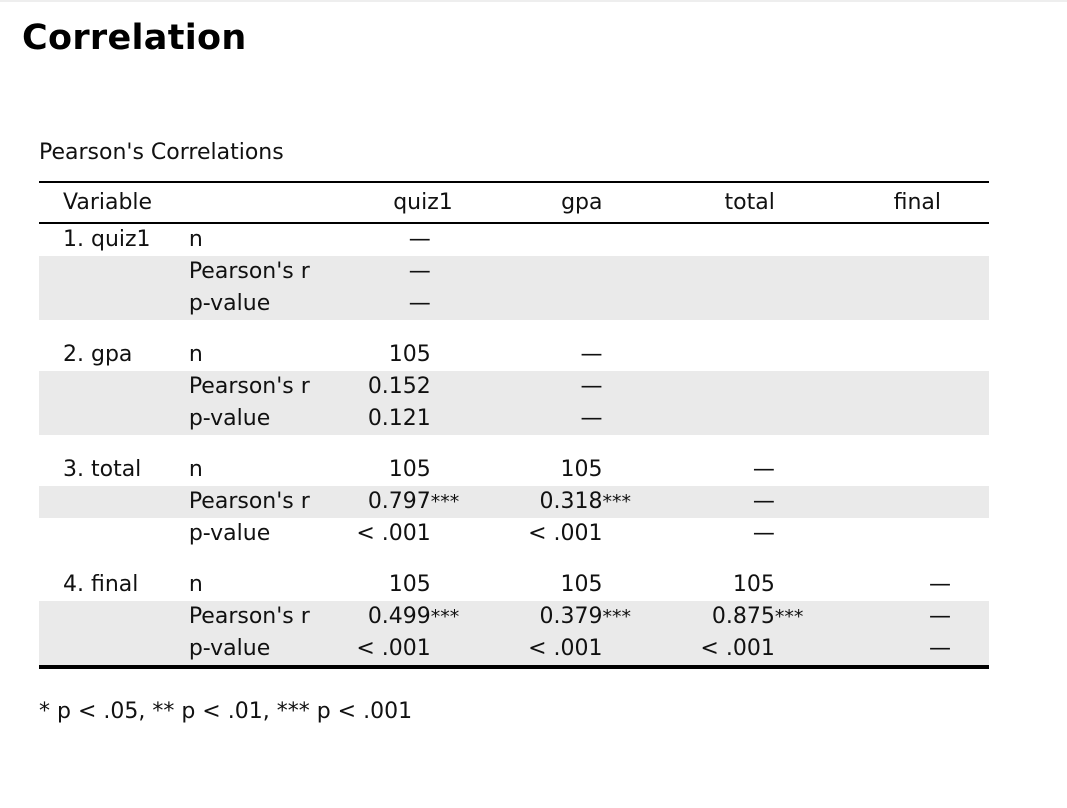 The height and width of the screenshot is (808, 1067). I want to click on table-row: Pearson's r 0.499*** 0.379*** 0.875*** —, so click(514, 617).